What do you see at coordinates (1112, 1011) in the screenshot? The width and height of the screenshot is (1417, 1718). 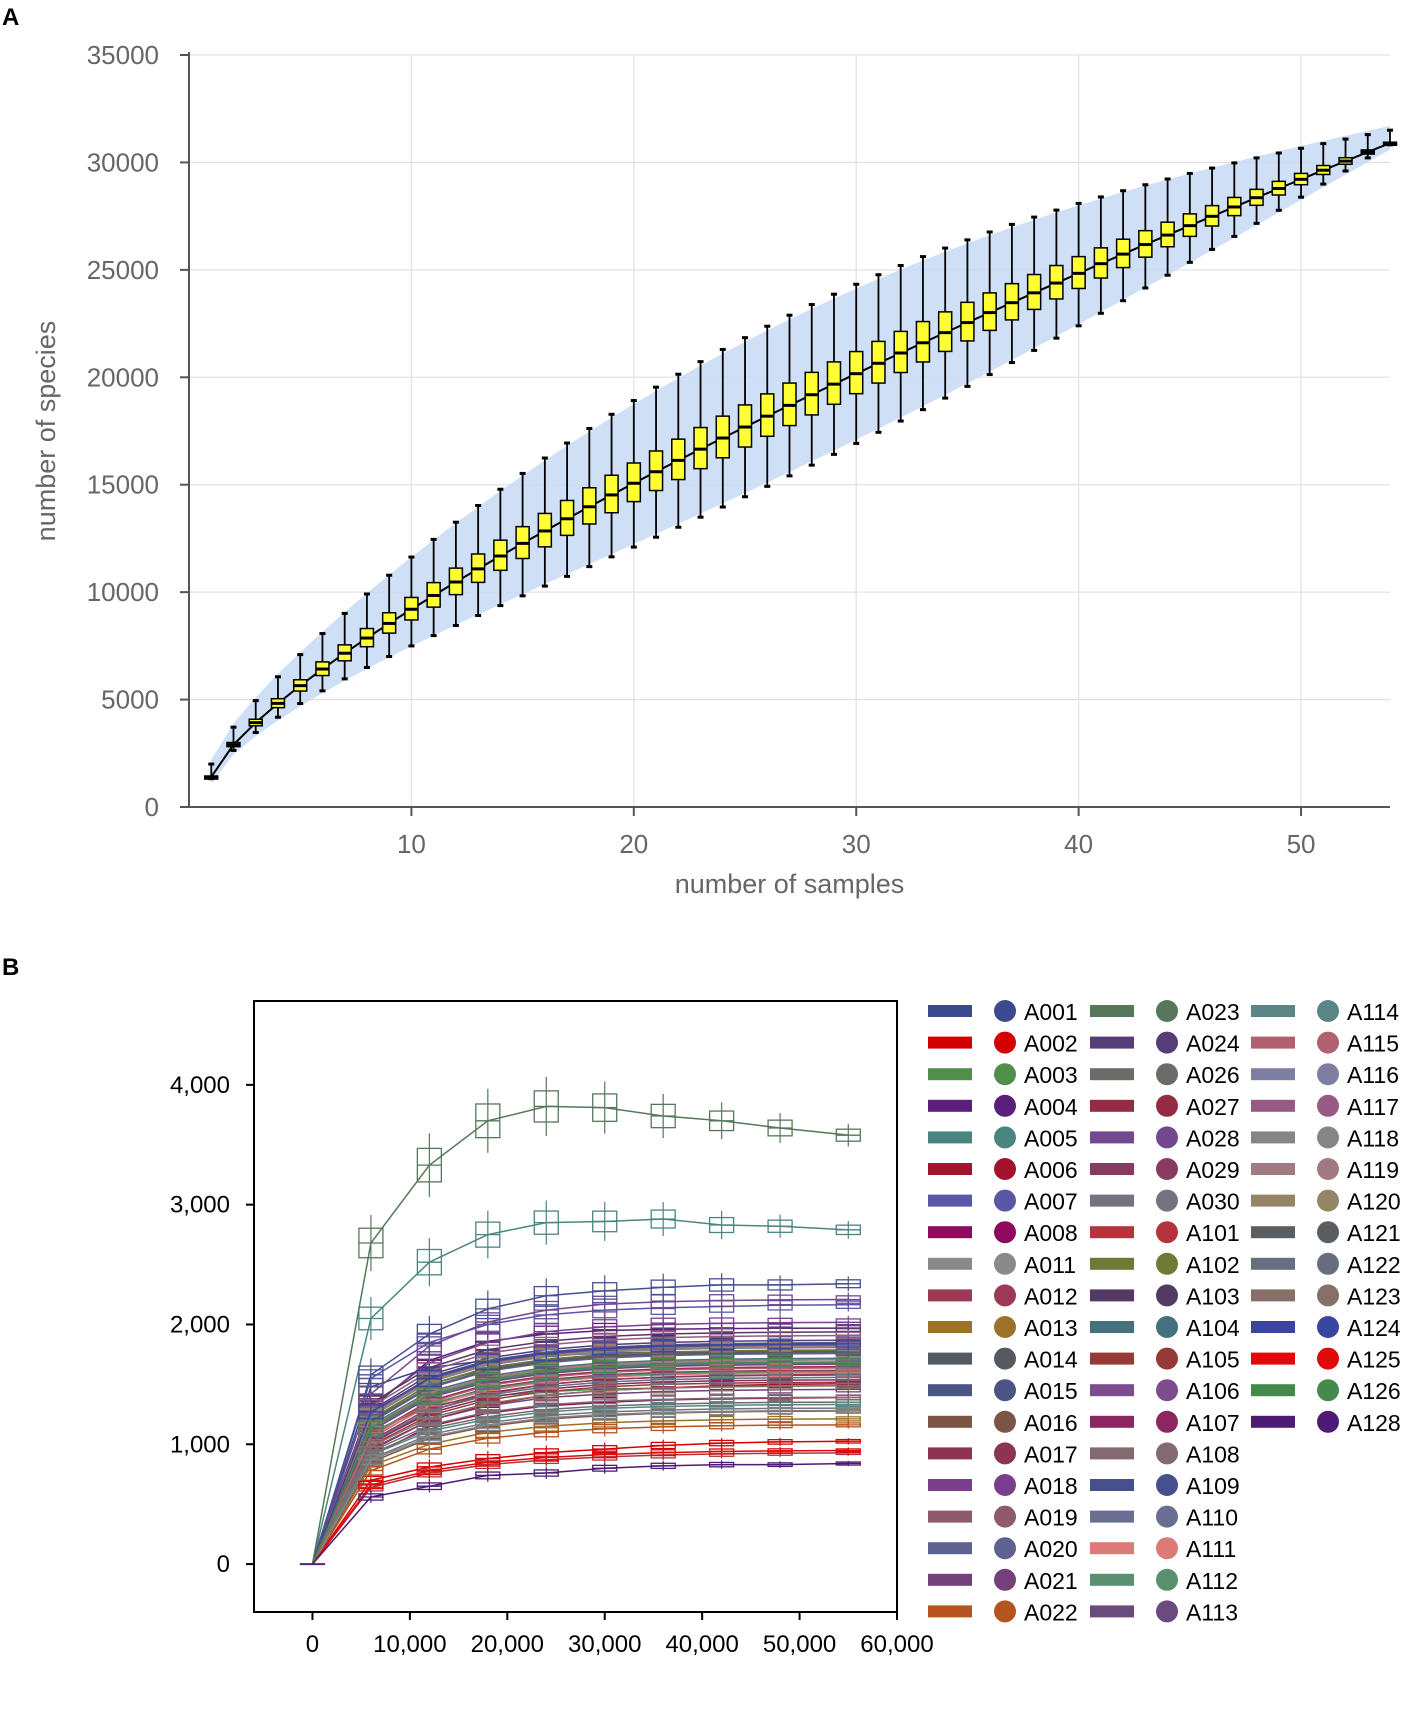 I see `legend-swatch-A023` at bounding box center [1112, 1011].